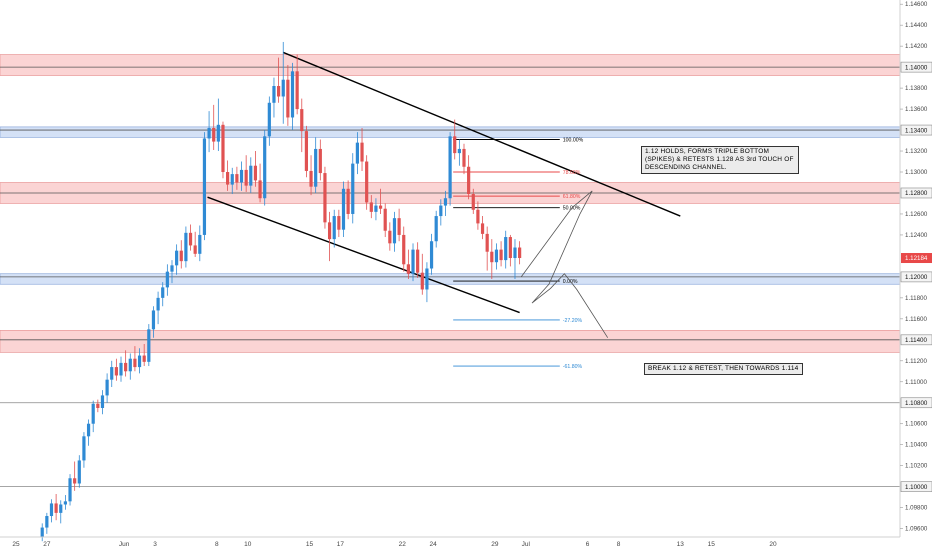  I want to click on time-tick-label: 25, so click(16, 544).